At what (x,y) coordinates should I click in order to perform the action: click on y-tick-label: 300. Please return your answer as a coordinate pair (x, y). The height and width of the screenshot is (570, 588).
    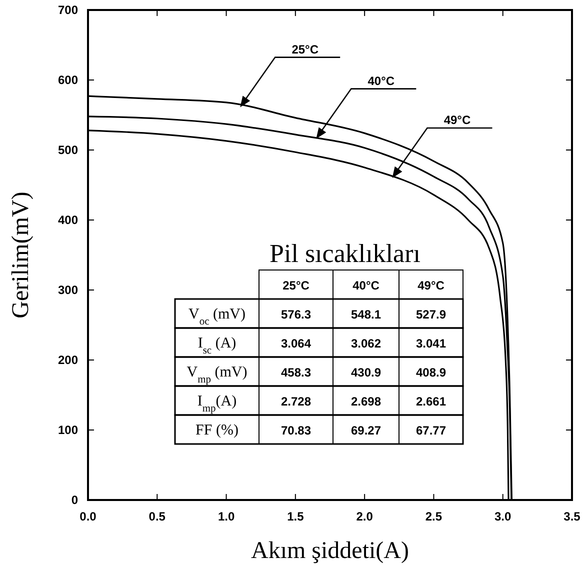
    Looking at the image, I should click on (68, 289).